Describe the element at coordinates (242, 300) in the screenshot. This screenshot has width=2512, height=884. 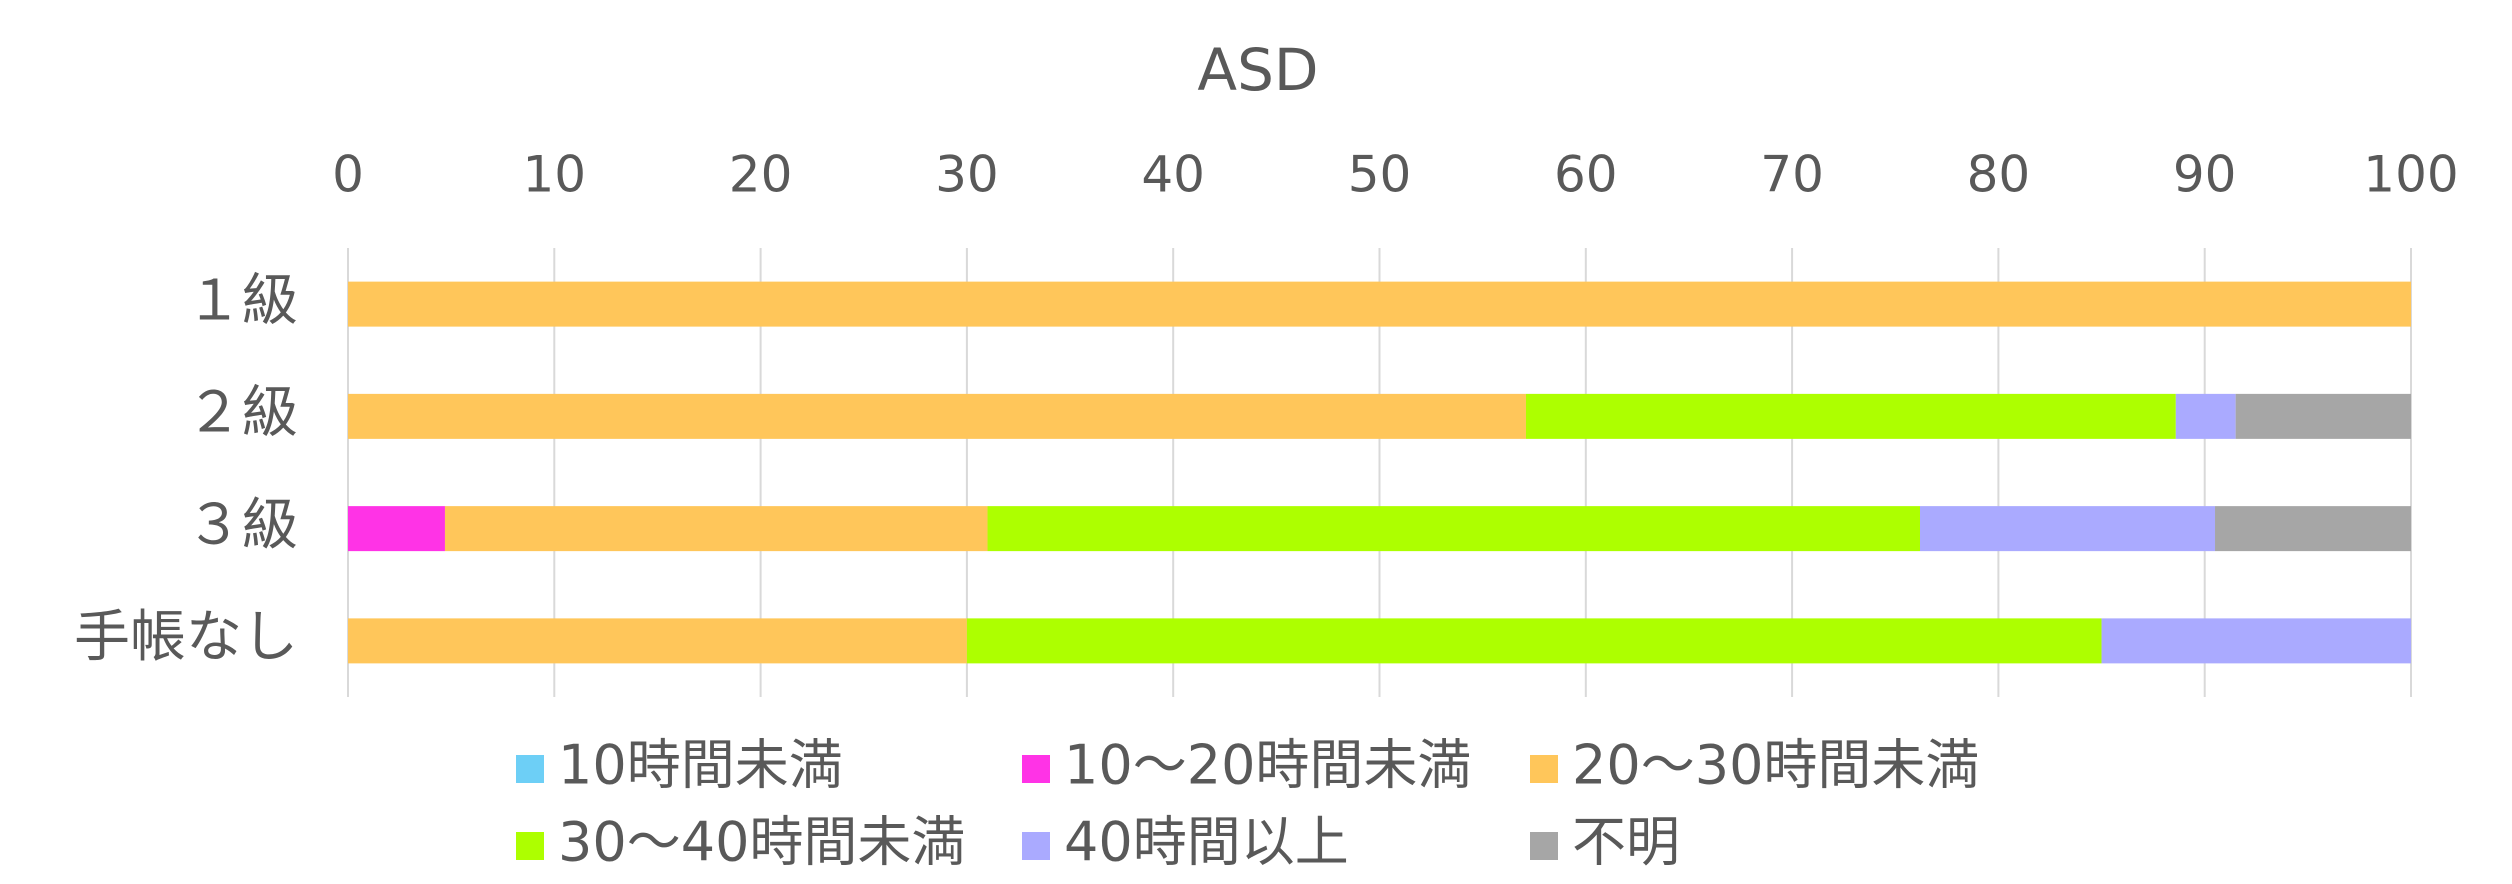
I see `y-tick-label: １級` at that location.